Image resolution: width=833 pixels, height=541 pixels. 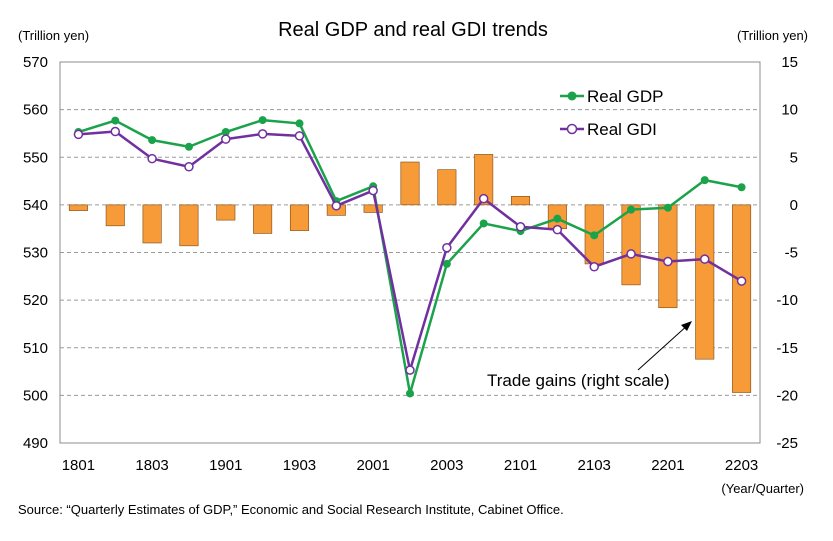 I want to click on y-right-tick-label: 10, so click(x=789, y=110).